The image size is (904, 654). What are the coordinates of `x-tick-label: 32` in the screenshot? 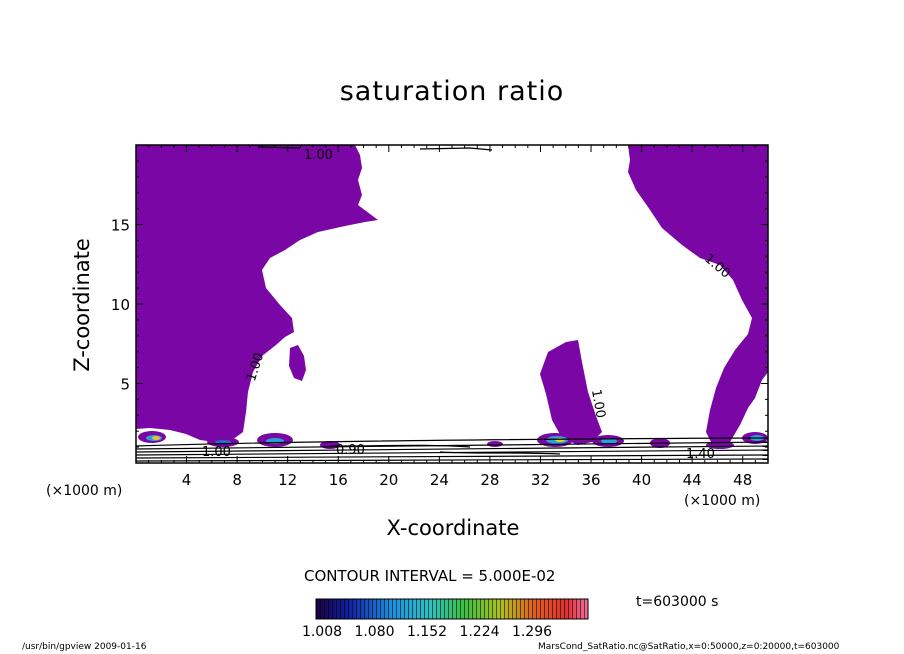 It's located at (540, 480).